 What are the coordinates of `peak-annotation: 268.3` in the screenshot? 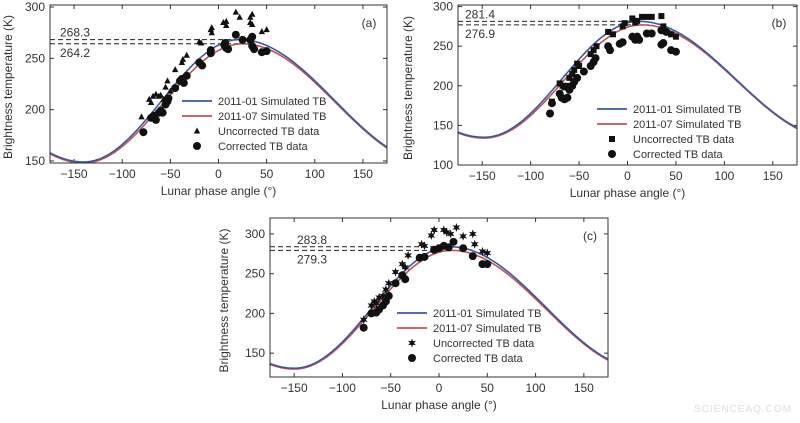 It's located at (75, 33).